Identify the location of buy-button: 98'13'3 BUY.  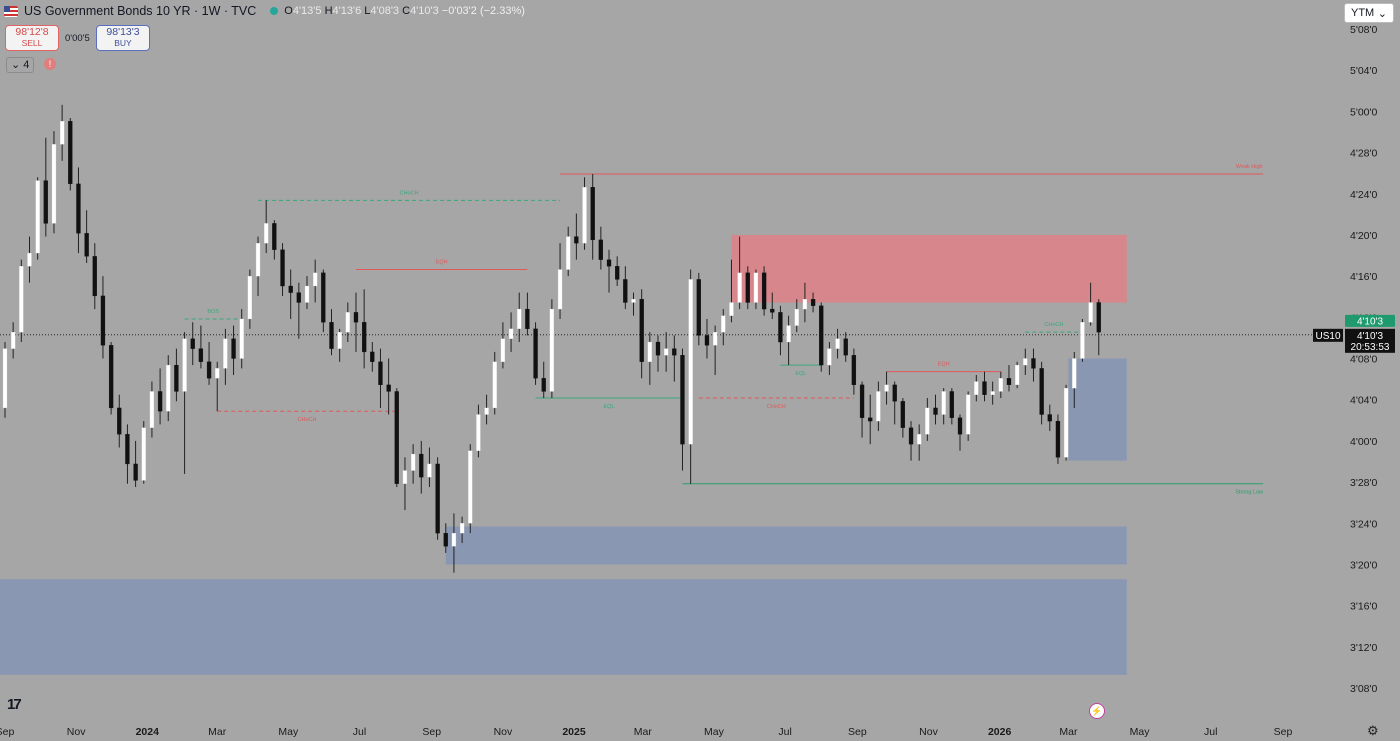
(123, 38).